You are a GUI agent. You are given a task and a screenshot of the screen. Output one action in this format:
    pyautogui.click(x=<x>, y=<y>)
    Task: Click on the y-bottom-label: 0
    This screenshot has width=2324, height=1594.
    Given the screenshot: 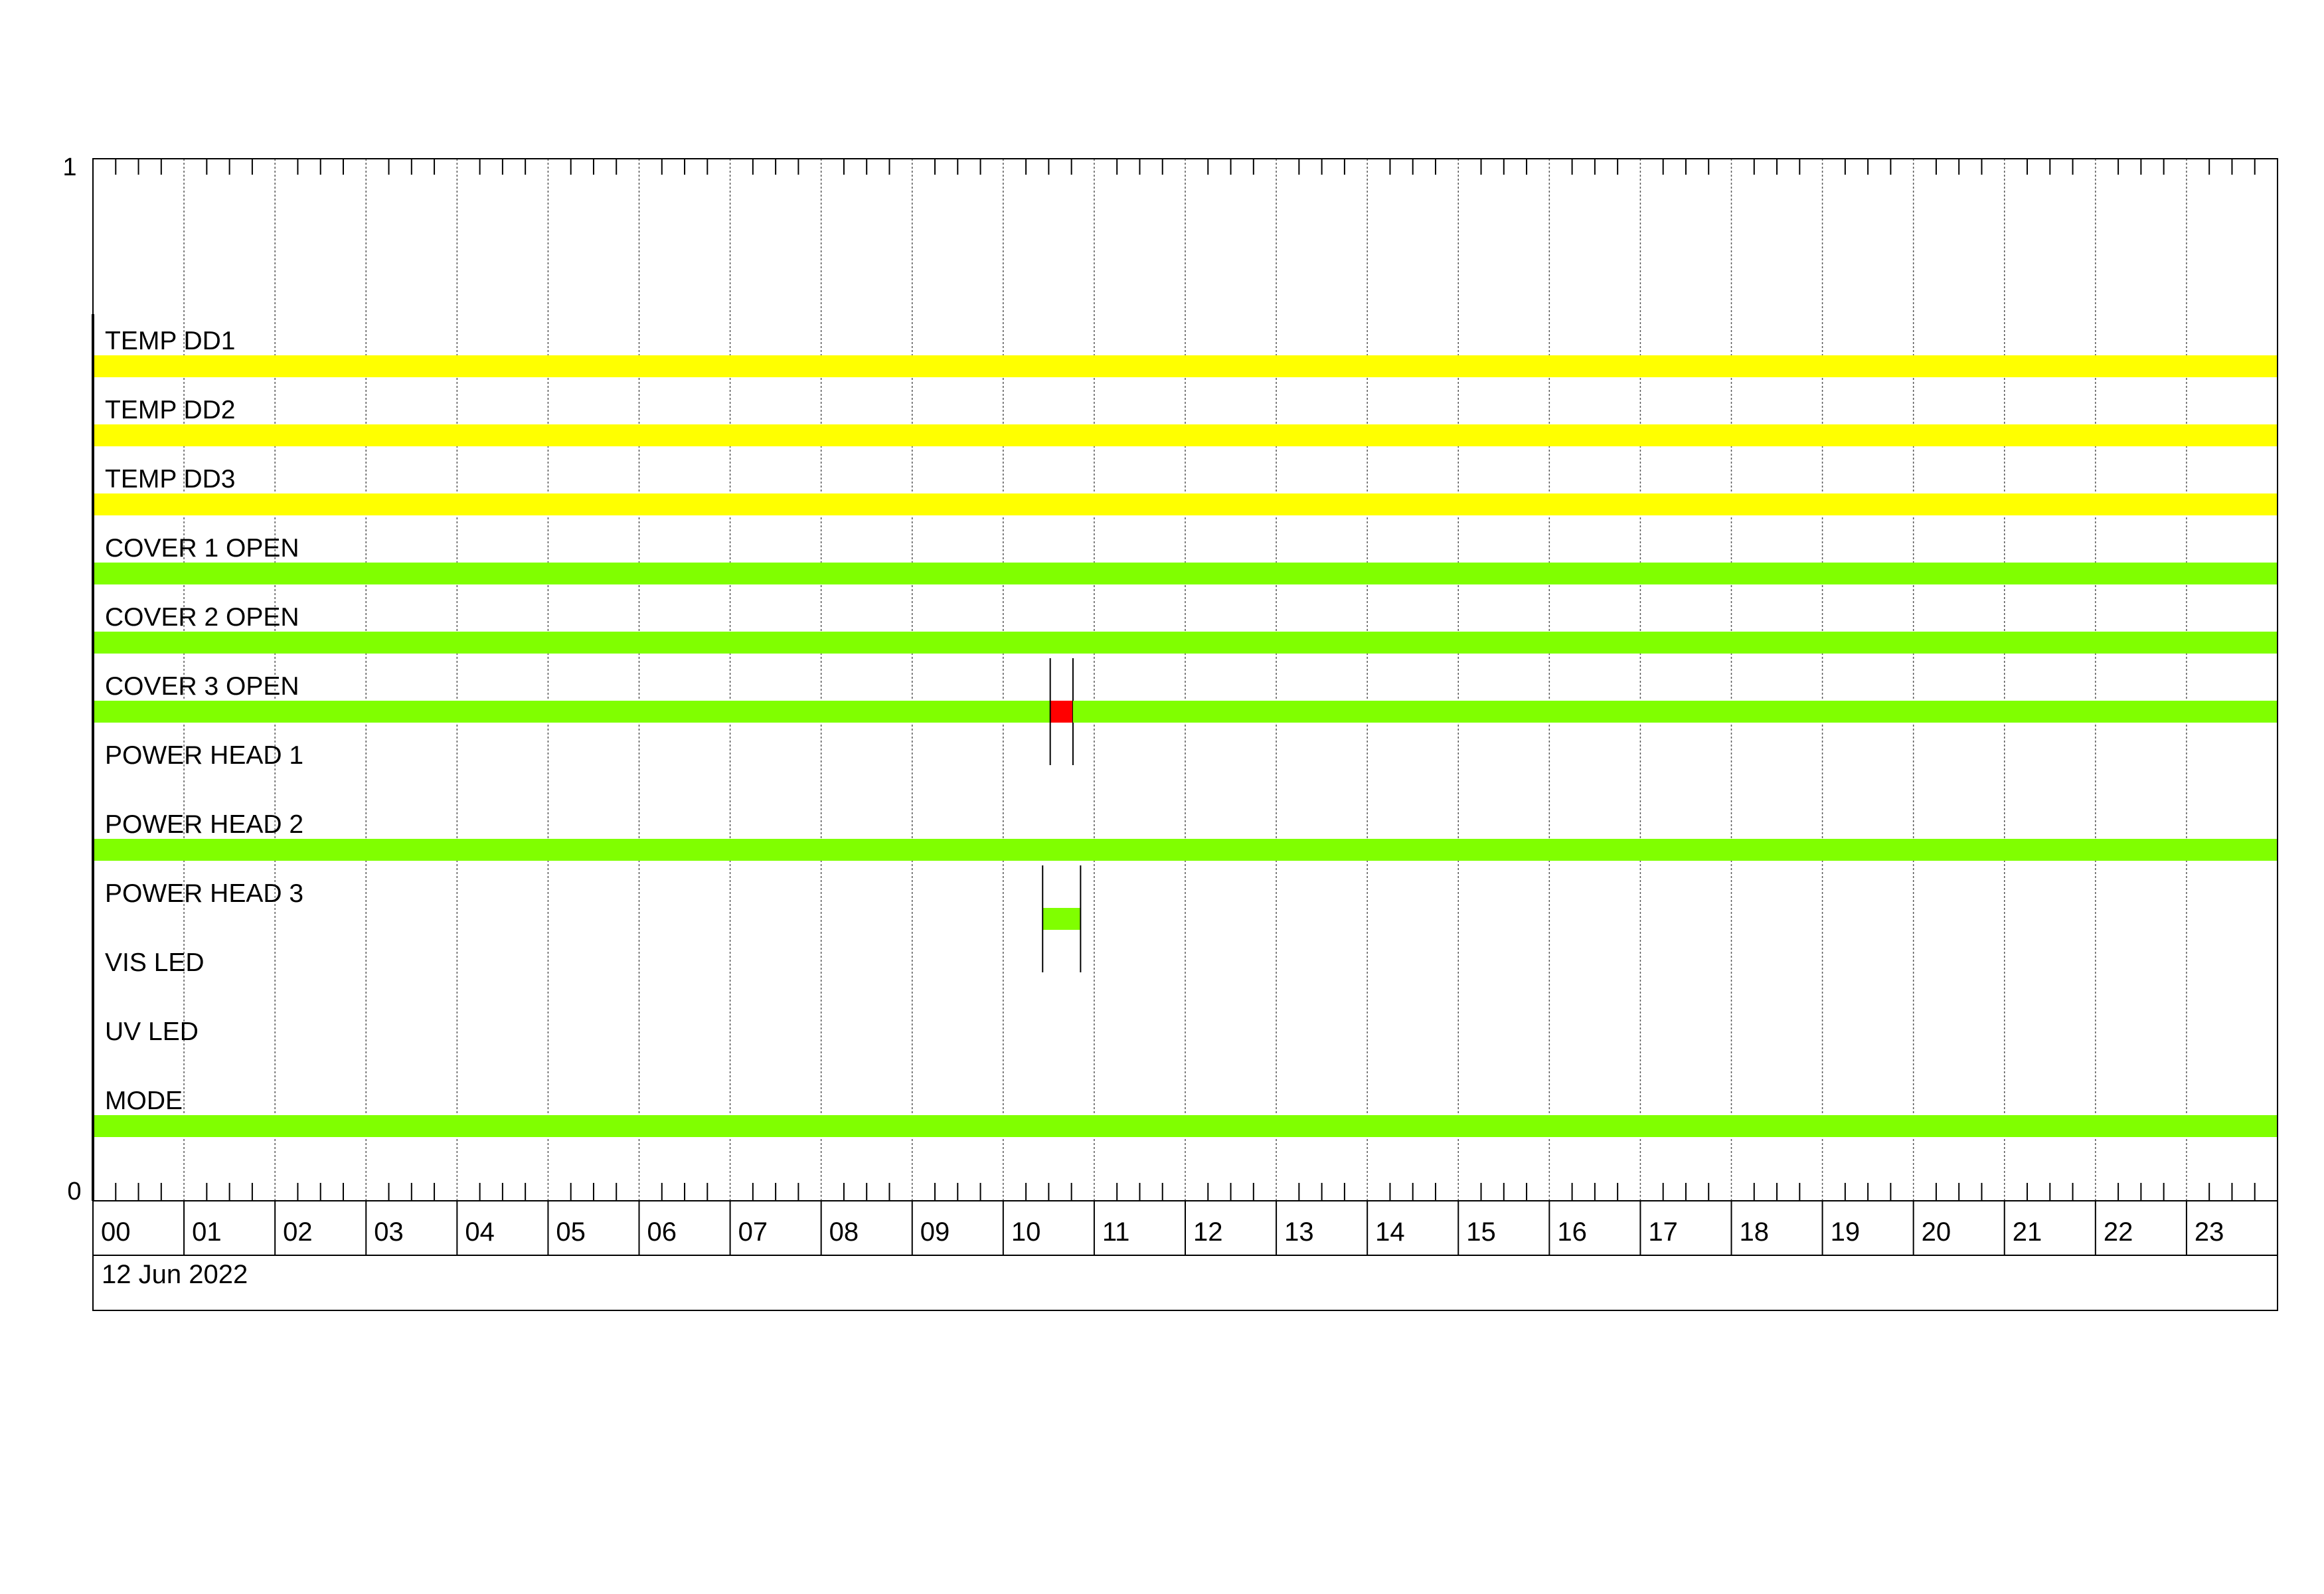 What is the action you would take?
    pyautogui.click(x=74, y=1191)
    